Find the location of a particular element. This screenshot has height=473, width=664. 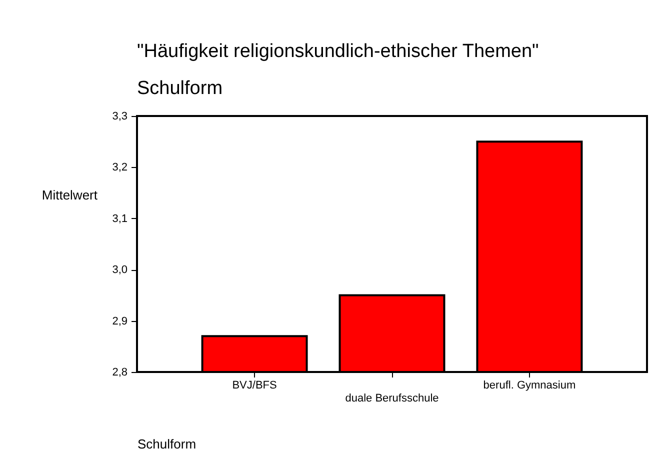

x-axis-title: Schulform is located at coordinates (167, 444).